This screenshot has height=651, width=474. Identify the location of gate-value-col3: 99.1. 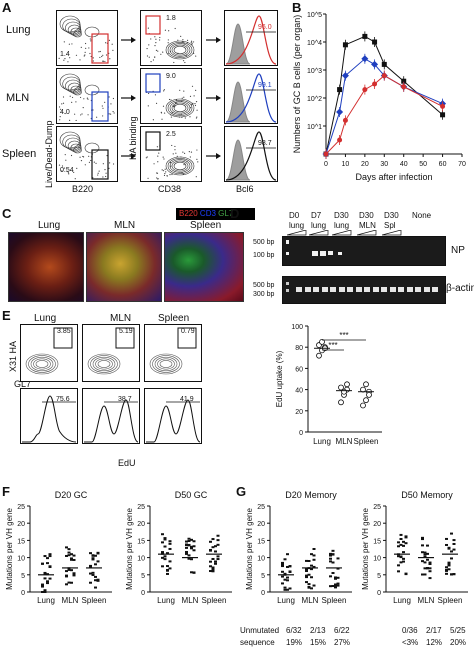
(265, 85).